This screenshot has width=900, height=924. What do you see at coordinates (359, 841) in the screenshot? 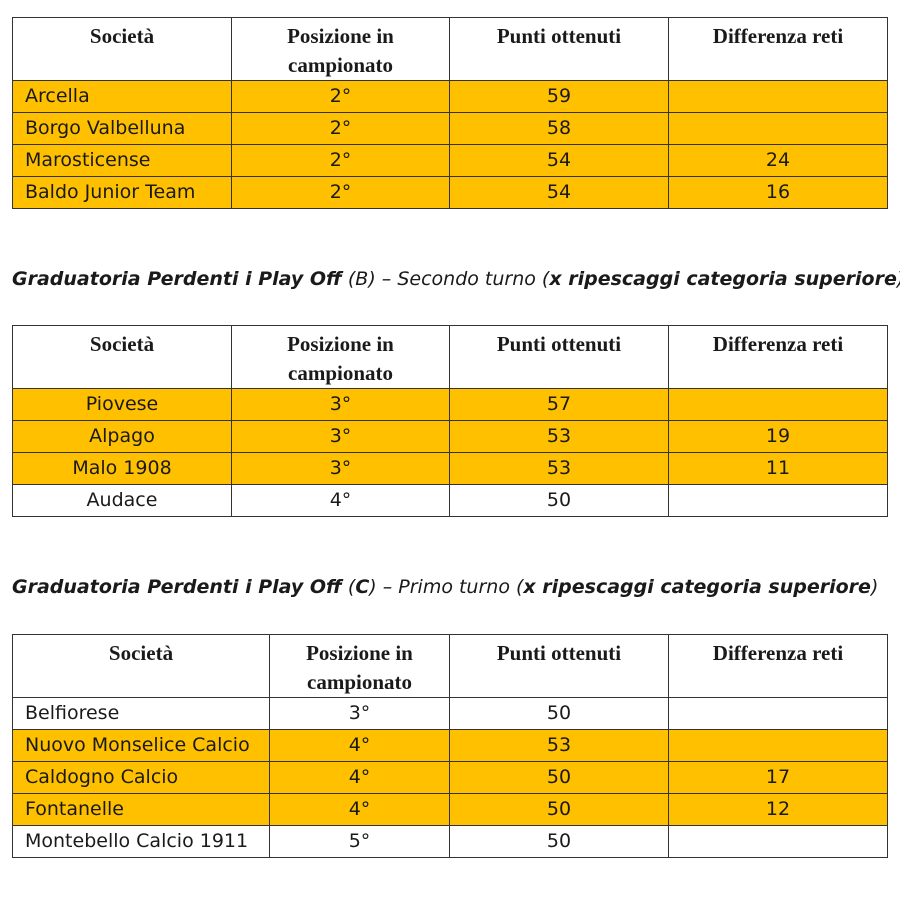
I see `cell-position: 5°` at bounding box center [359, 841].